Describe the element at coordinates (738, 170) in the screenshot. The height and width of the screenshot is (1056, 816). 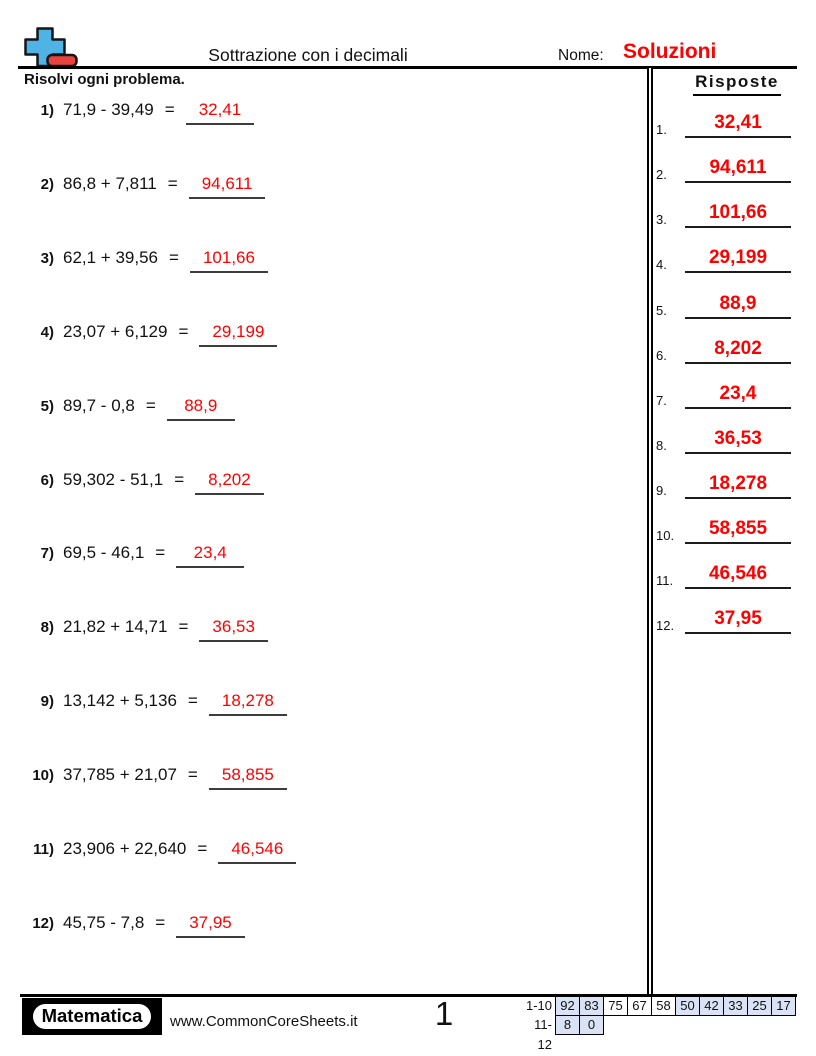
I see `answer-value: 94,611` at that location.